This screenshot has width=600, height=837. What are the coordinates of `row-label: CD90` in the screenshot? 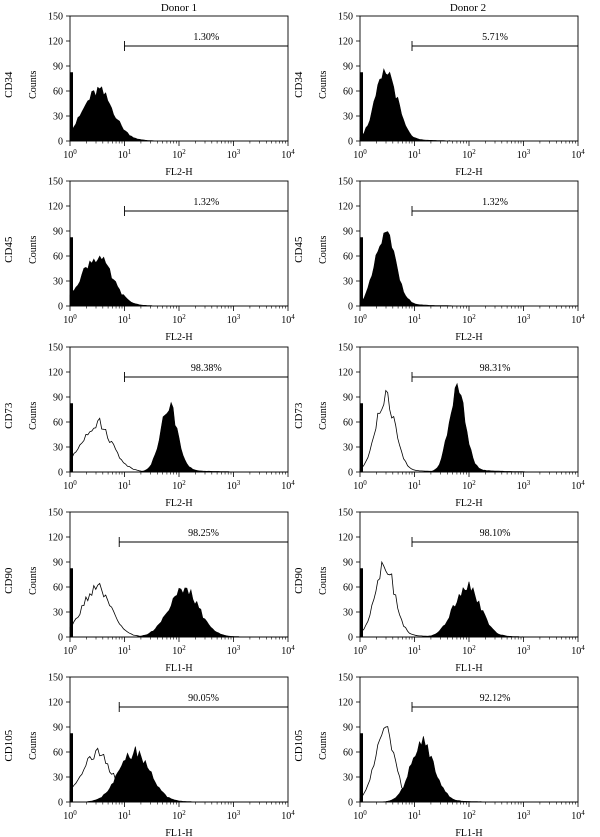 It's located at (9, 580).